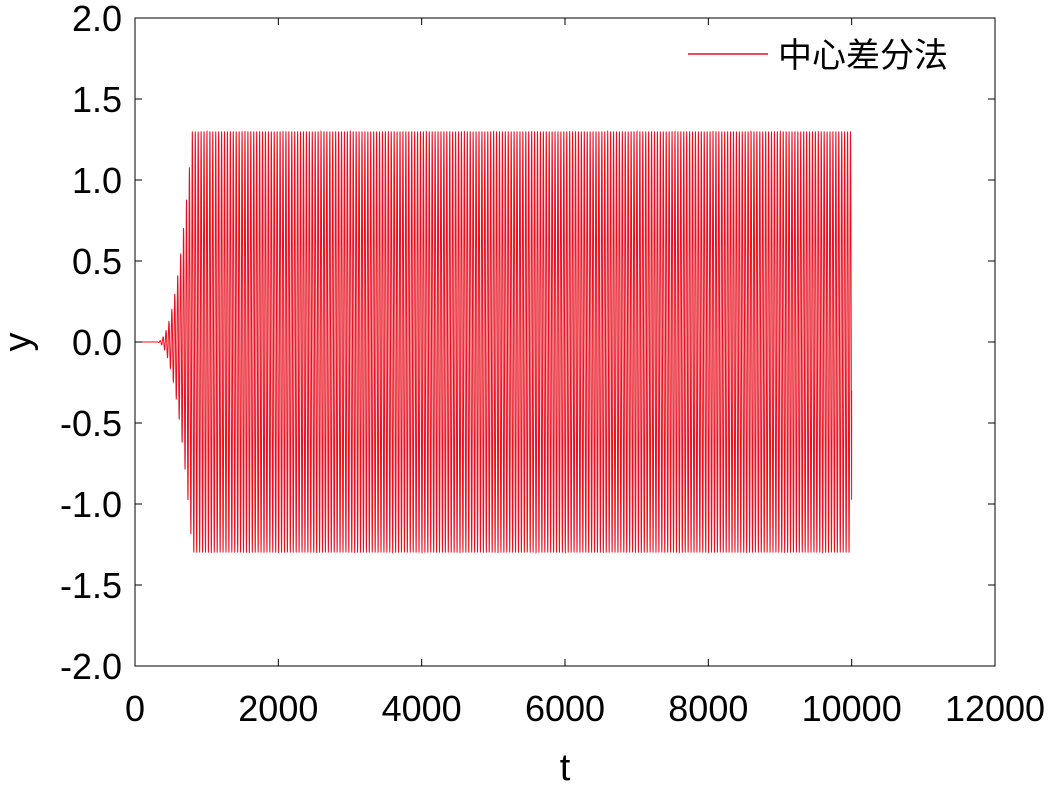 The width and height of the screenshot is (1057, 790). Describe the element at coordinates (97, 19) in the screenshot. I see `y-tick-label: 2.0` at that location.